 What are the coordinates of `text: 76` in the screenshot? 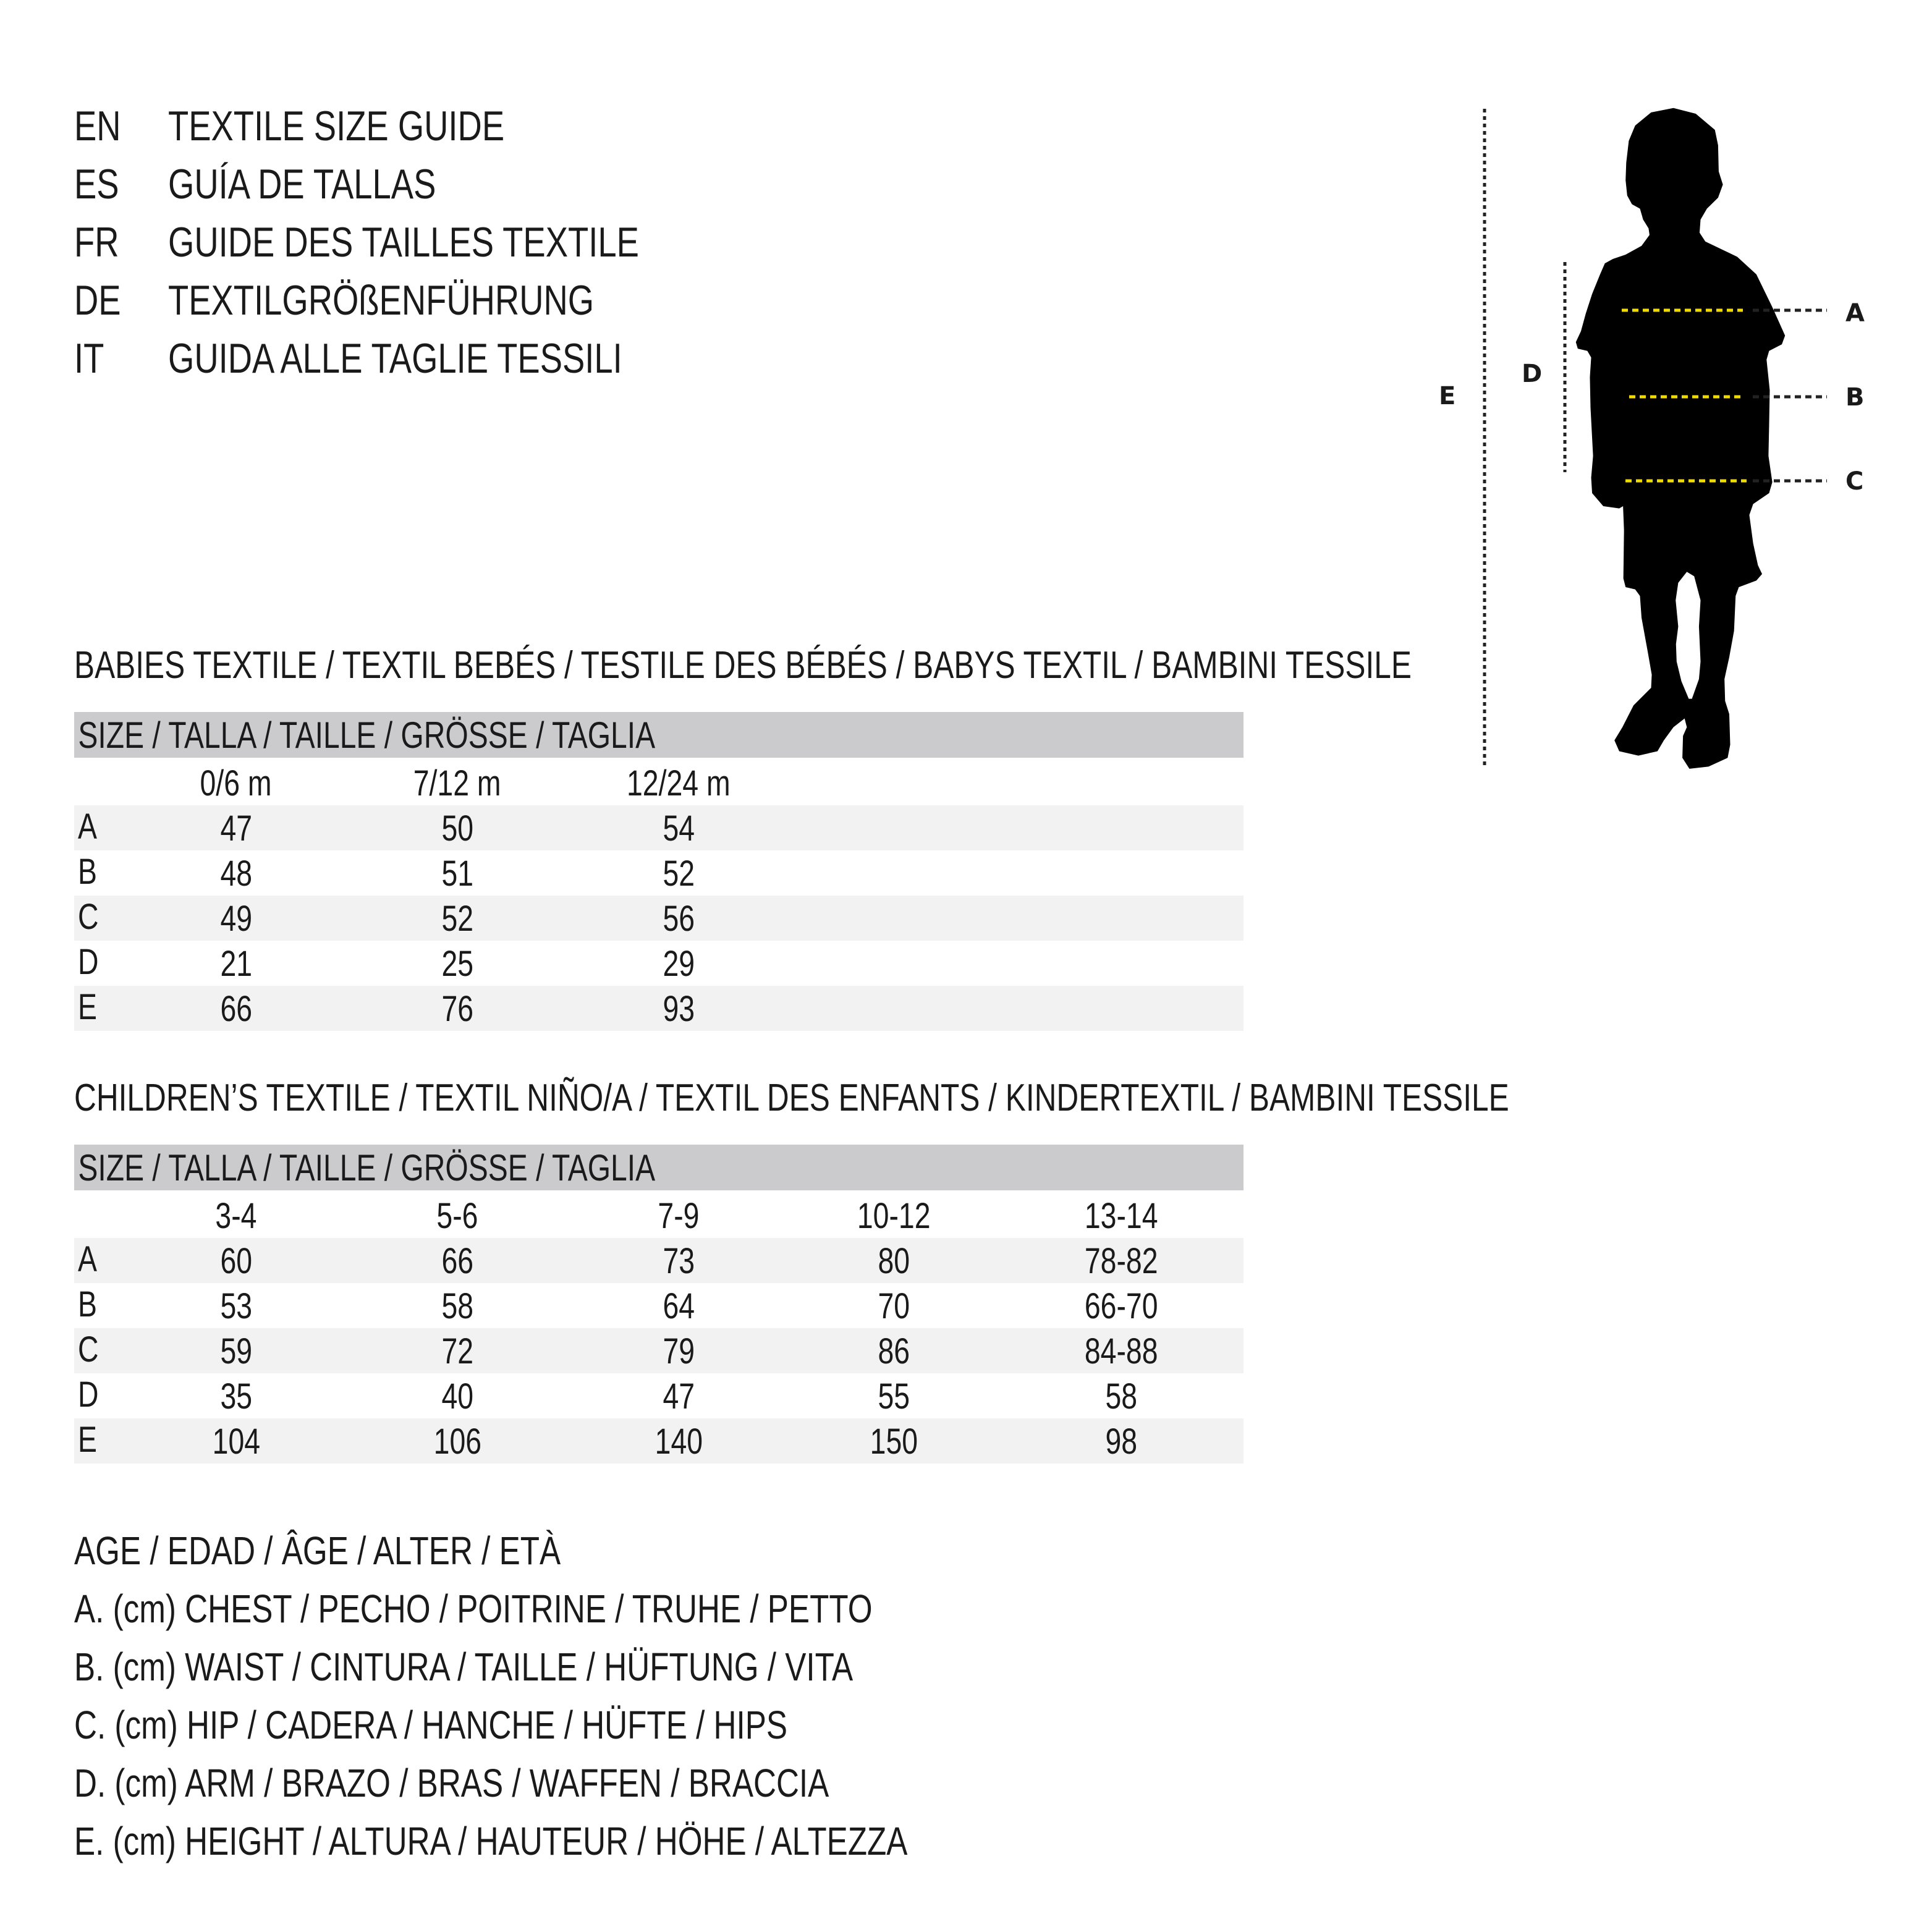 It's located at (457, 1009).